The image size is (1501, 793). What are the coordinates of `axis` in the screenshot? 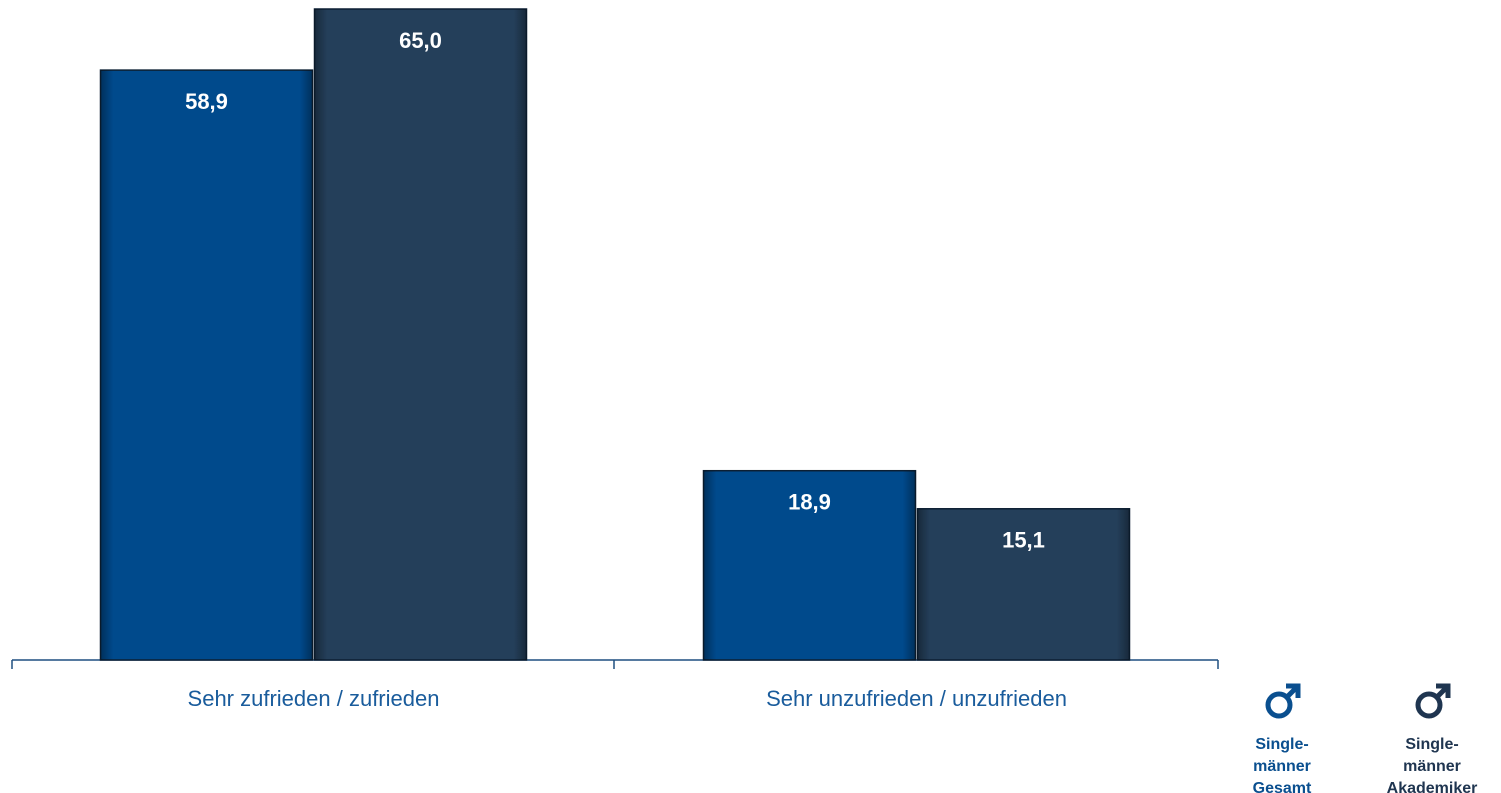 It's located at (615, 664).